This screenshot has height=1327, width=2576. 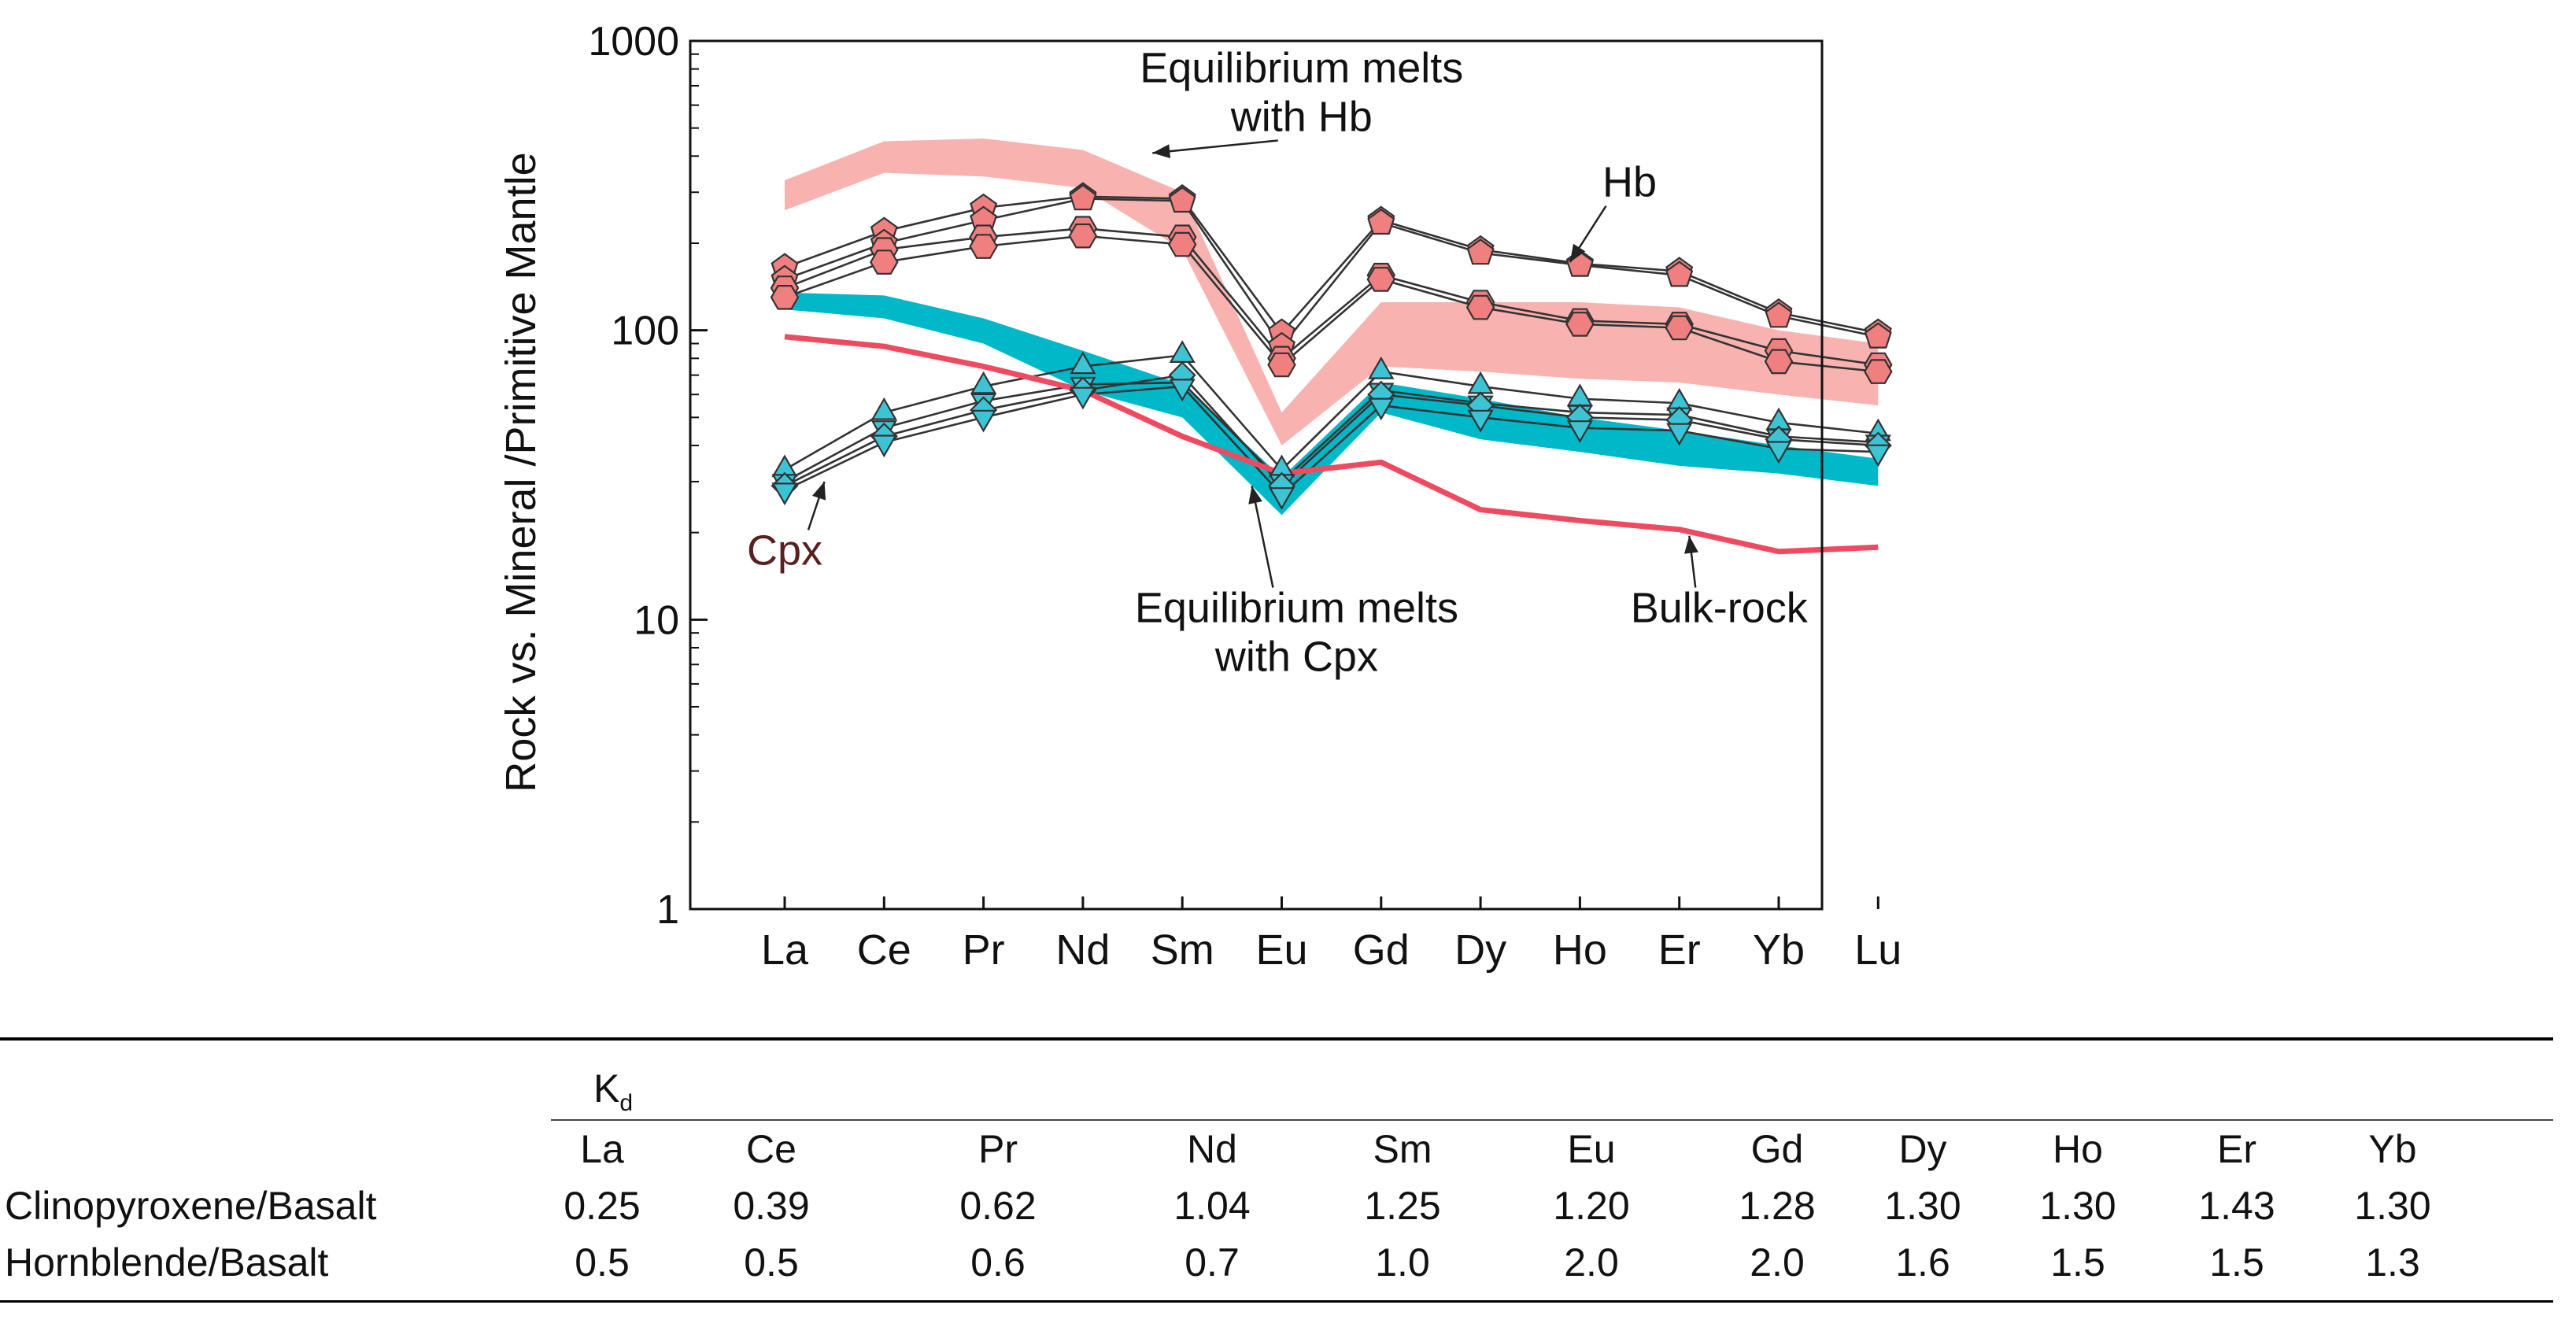 What do you see at coordinates (884, 950) in the screenshot?
I see `x-tick-label-Ce: Ce` at bounding box center [884, 950].